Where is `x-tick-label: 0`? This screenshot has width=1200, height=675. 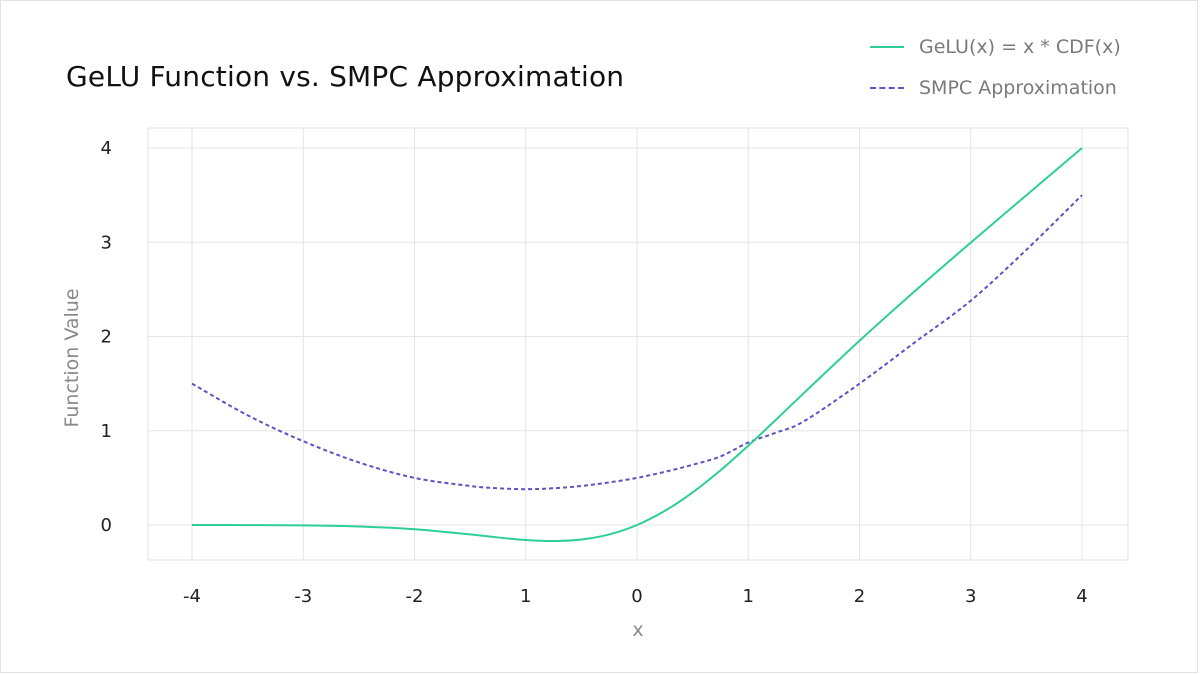
x-tick-label: 0 is located at coordinates (636, 596).